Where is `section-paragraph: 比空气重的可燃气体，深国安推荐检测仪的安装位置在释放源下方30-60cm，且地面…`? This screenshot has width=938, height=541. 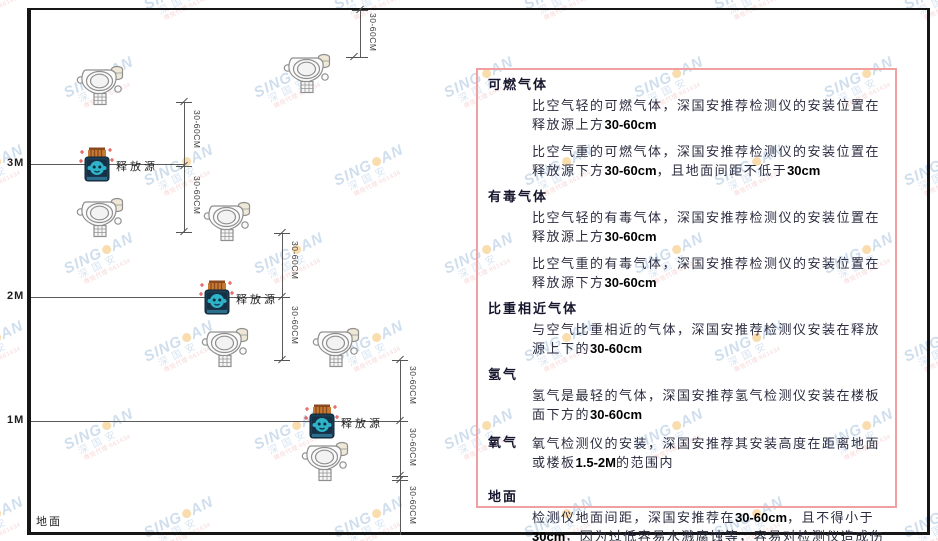
section-paragraph: 比空气重的可燃气体，深国安推荐检测仪的安装位置在释放源下方30-60cm，且地面… is located at coordinates (706, 161).